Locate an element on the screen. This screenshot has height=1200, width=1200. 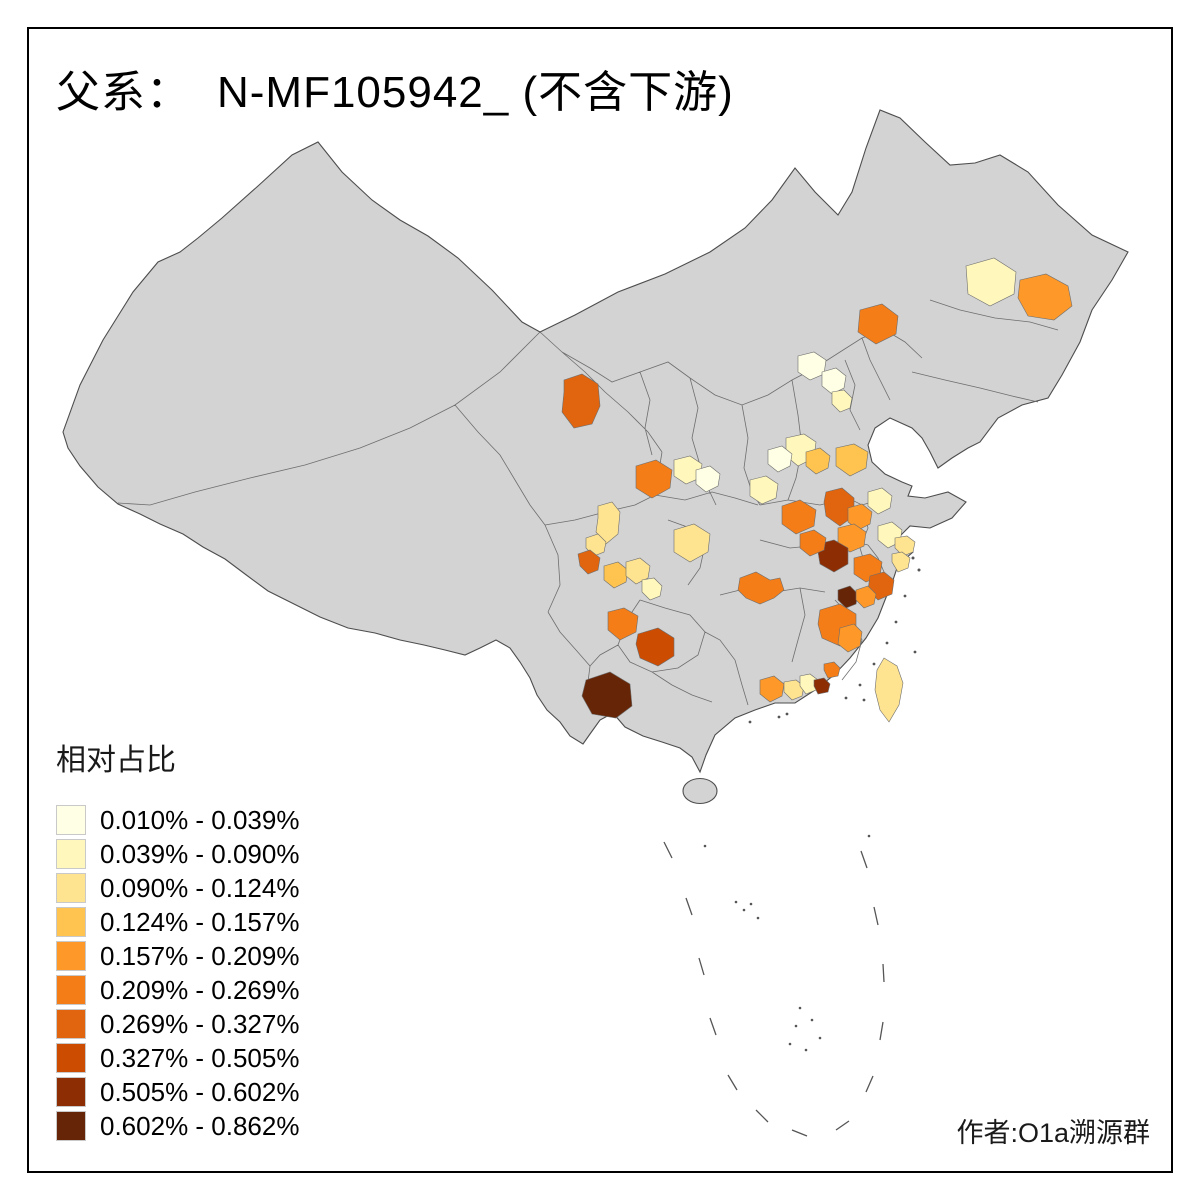
legend-label: 0.505% - 0.602% is located at coordinates (200, 1091).